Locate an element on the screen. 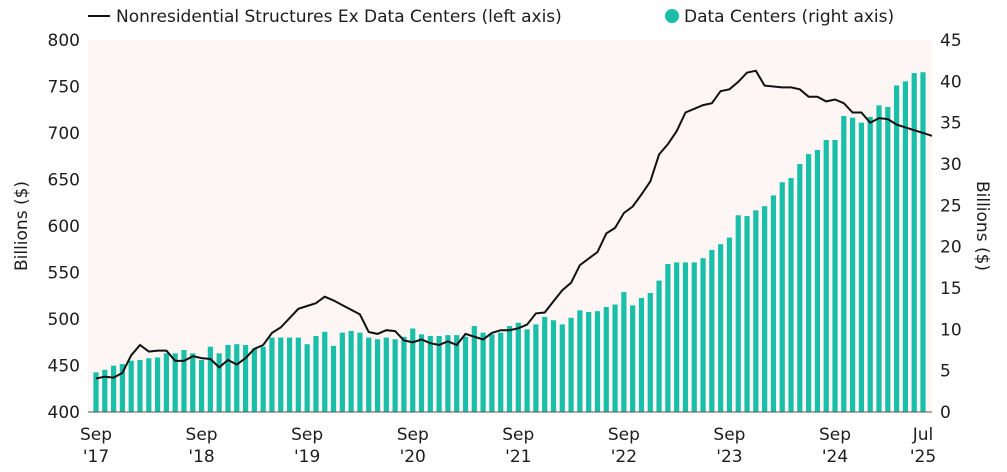 This screenshot has height=472, width=1007. left-axis-ticks: 400 450 500 550 600 650 700 750 800 is located at coordinates (64, 227).